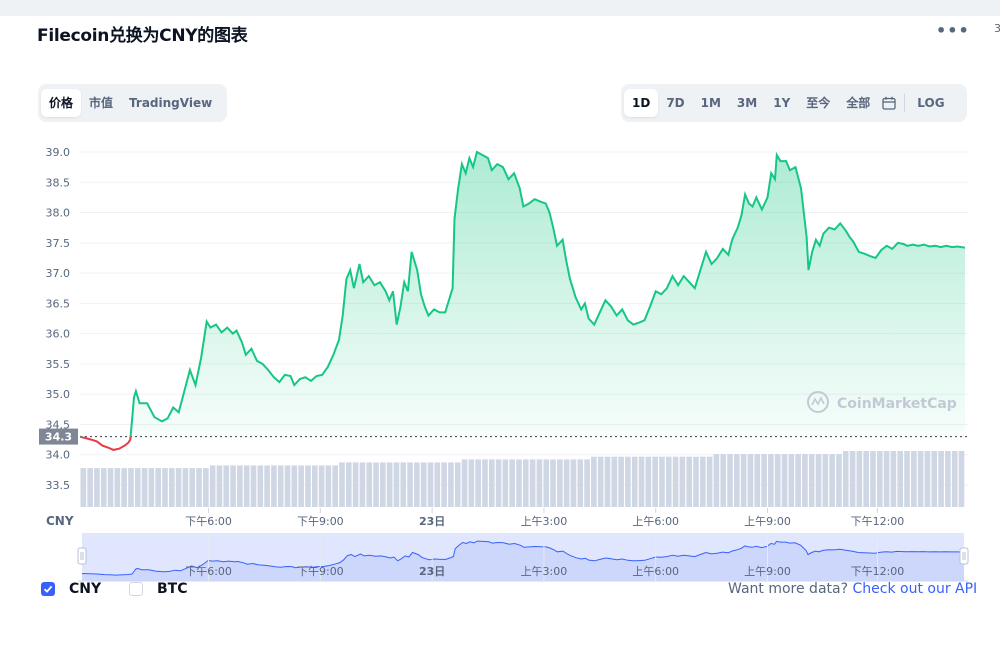 The width and height of the screenshot is (1000, 650). What do you see at coordinates (964, 556) in the screenshot?
I see `navigator-right-handle` at bounding box center [964, 556].